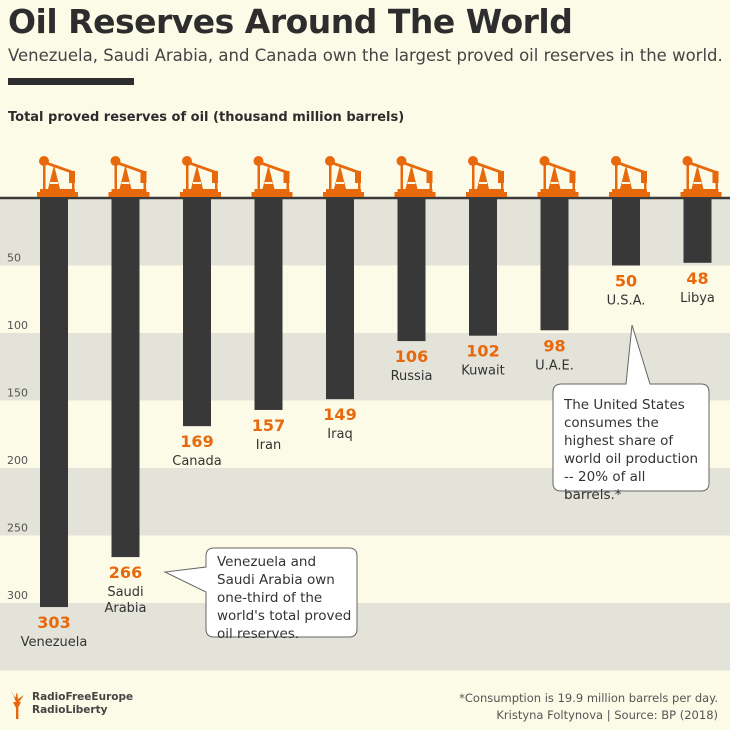 The height and width of the screenshot is (730, 730). What do you see at coordinates (365, 637) in the screenshot?
I see `grid-band` at bounding box center [365, 637].